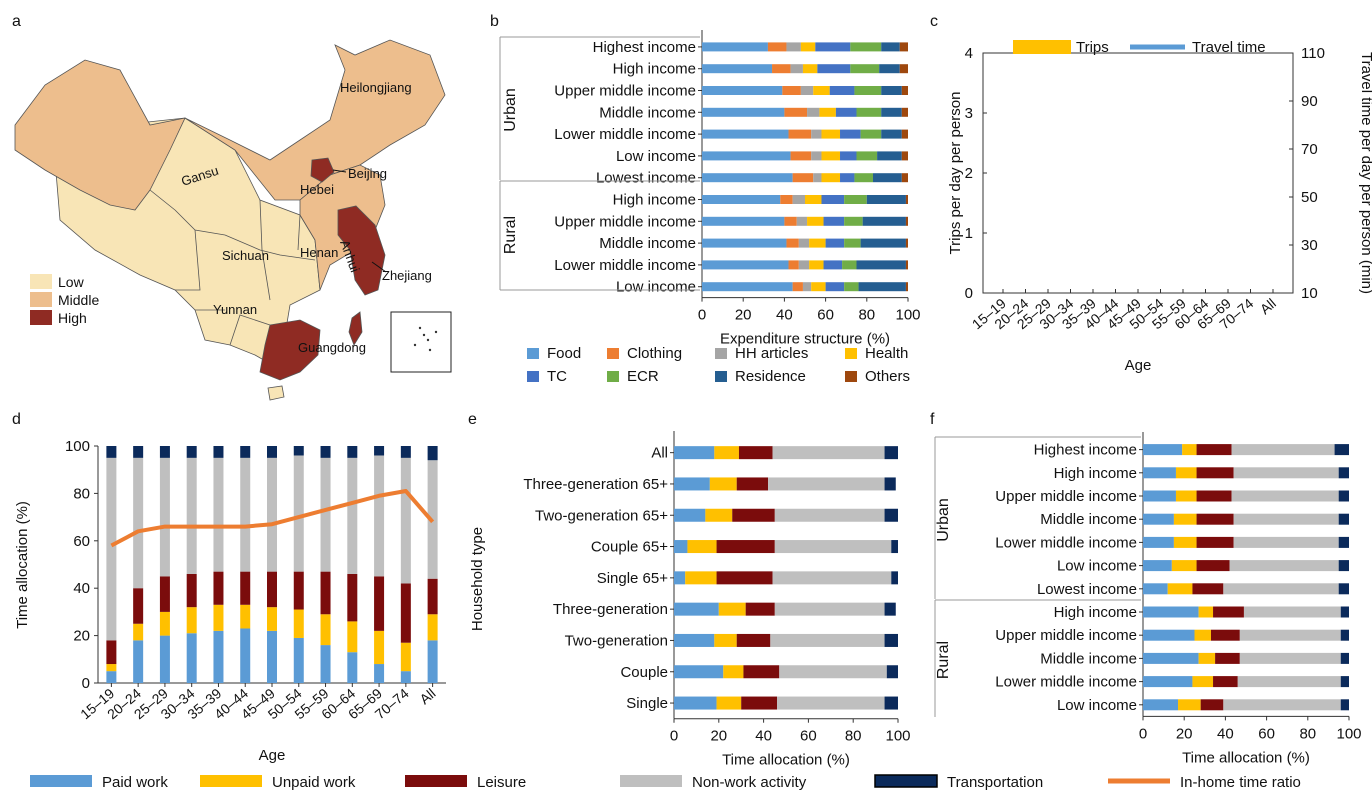 This screenshot has width=1372, height=803. I want to click on bar-segment-food, so click(744, 243).